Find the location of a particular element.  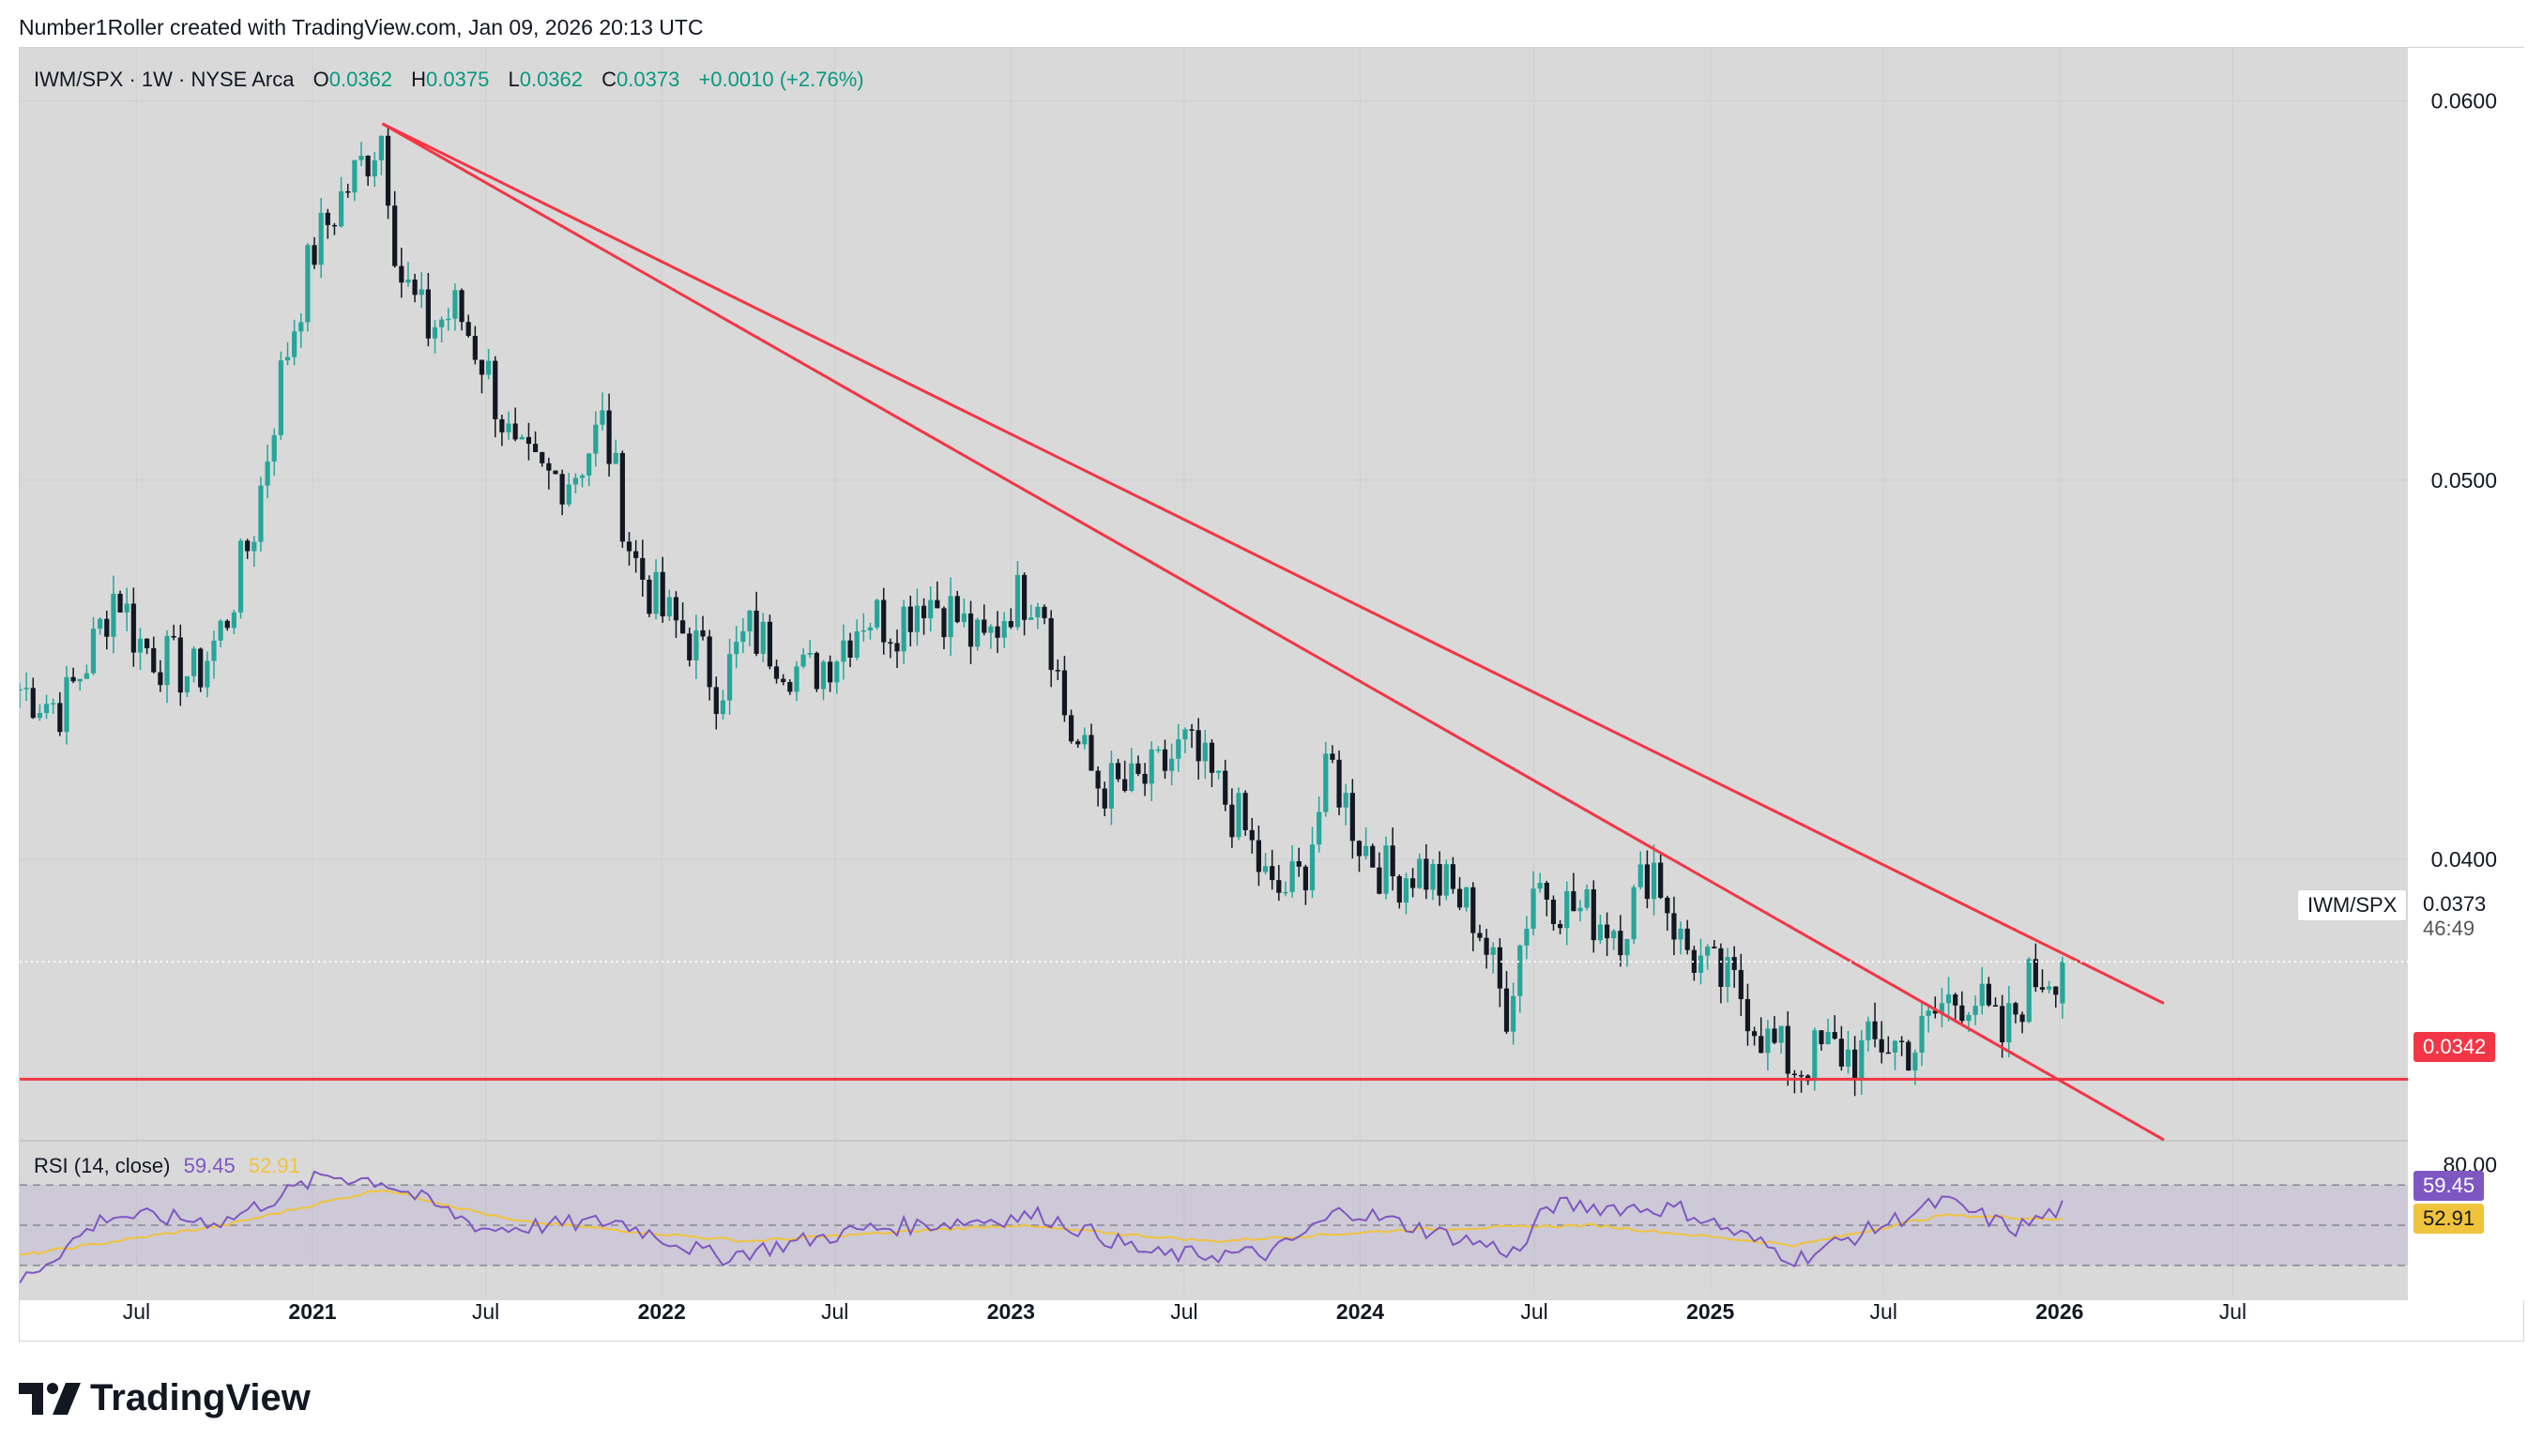

rsi-title: RSI (14, close) is located at coordinates (102, 1165).